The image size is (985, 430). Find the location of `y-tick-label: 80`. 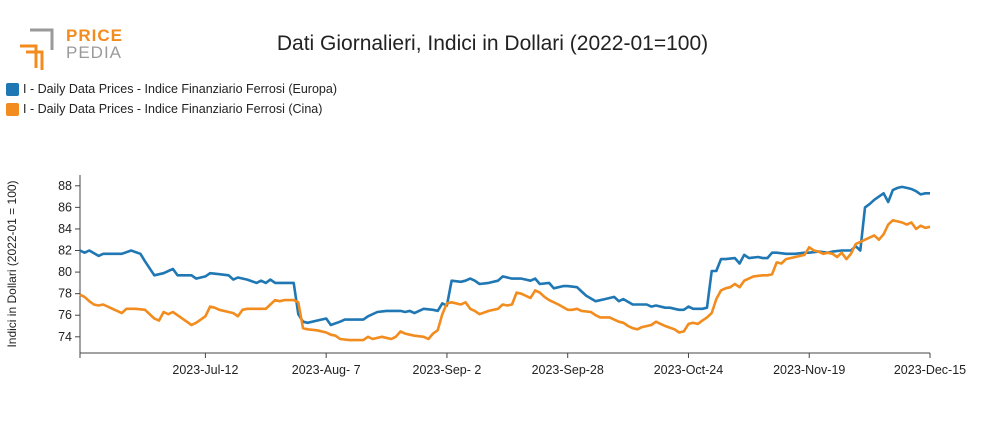

y-tick-label: 80 is located at coordinates (65, 272).